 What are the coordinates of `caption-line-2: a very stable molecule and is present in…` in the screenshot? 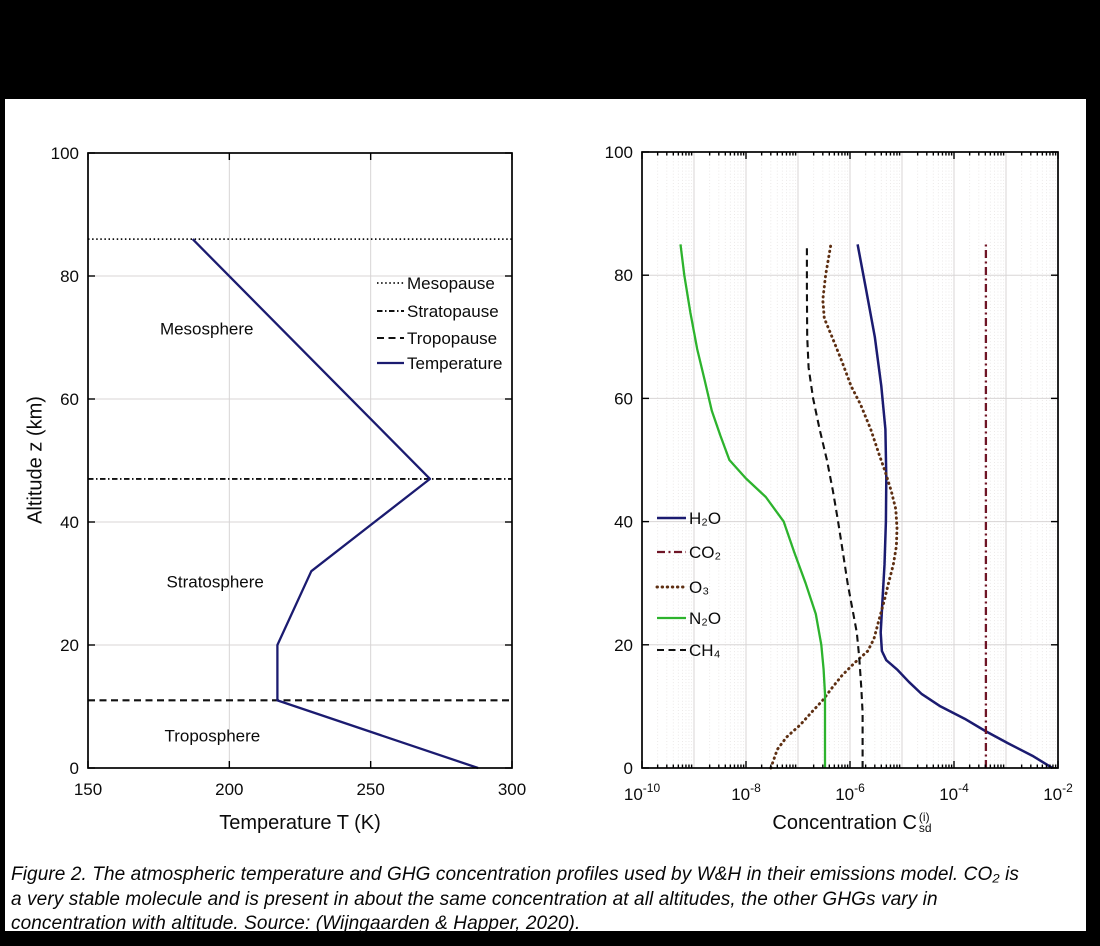 It's located at (474, 899).